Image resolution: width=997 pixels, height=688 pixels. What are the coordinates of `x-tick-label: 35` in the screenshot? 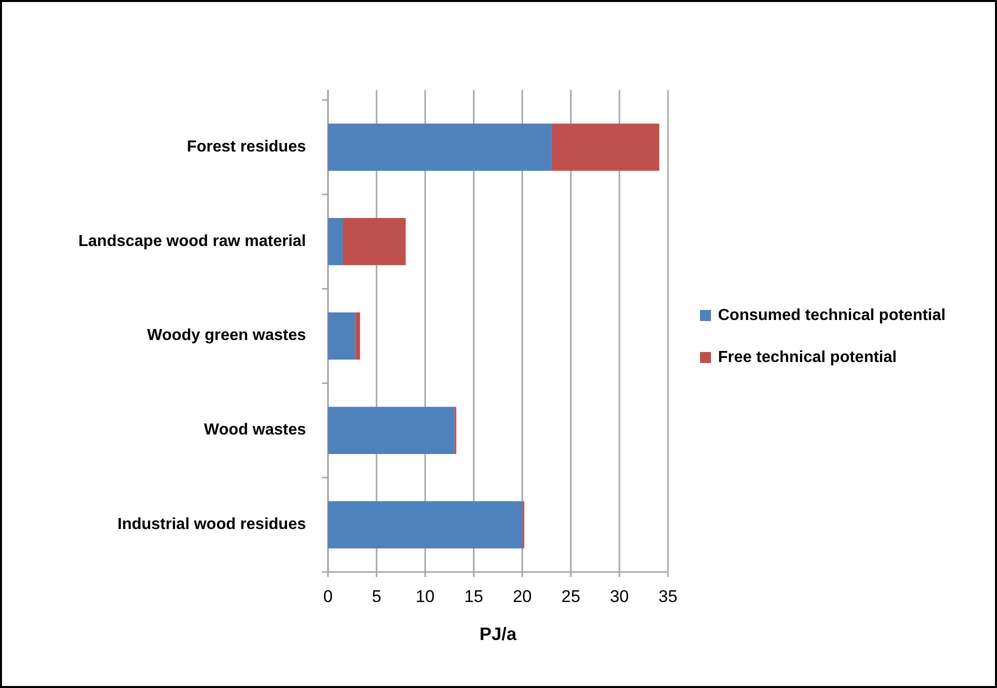 It's located at (668, 596).